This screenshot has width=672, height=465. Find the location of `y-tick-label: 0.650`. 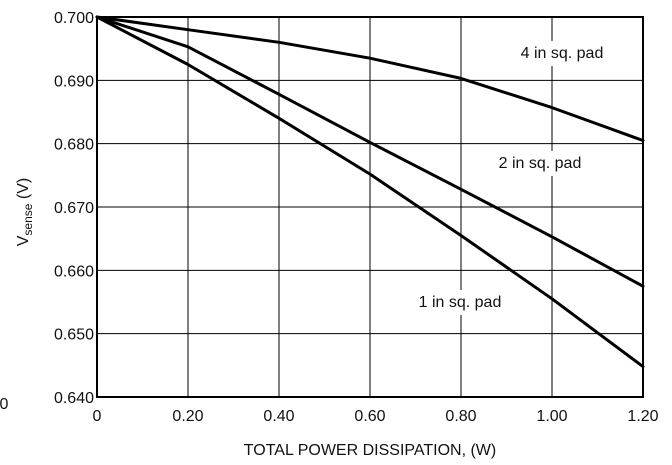

y-tick-label: 0.650 is located at coordinates (74, 335).